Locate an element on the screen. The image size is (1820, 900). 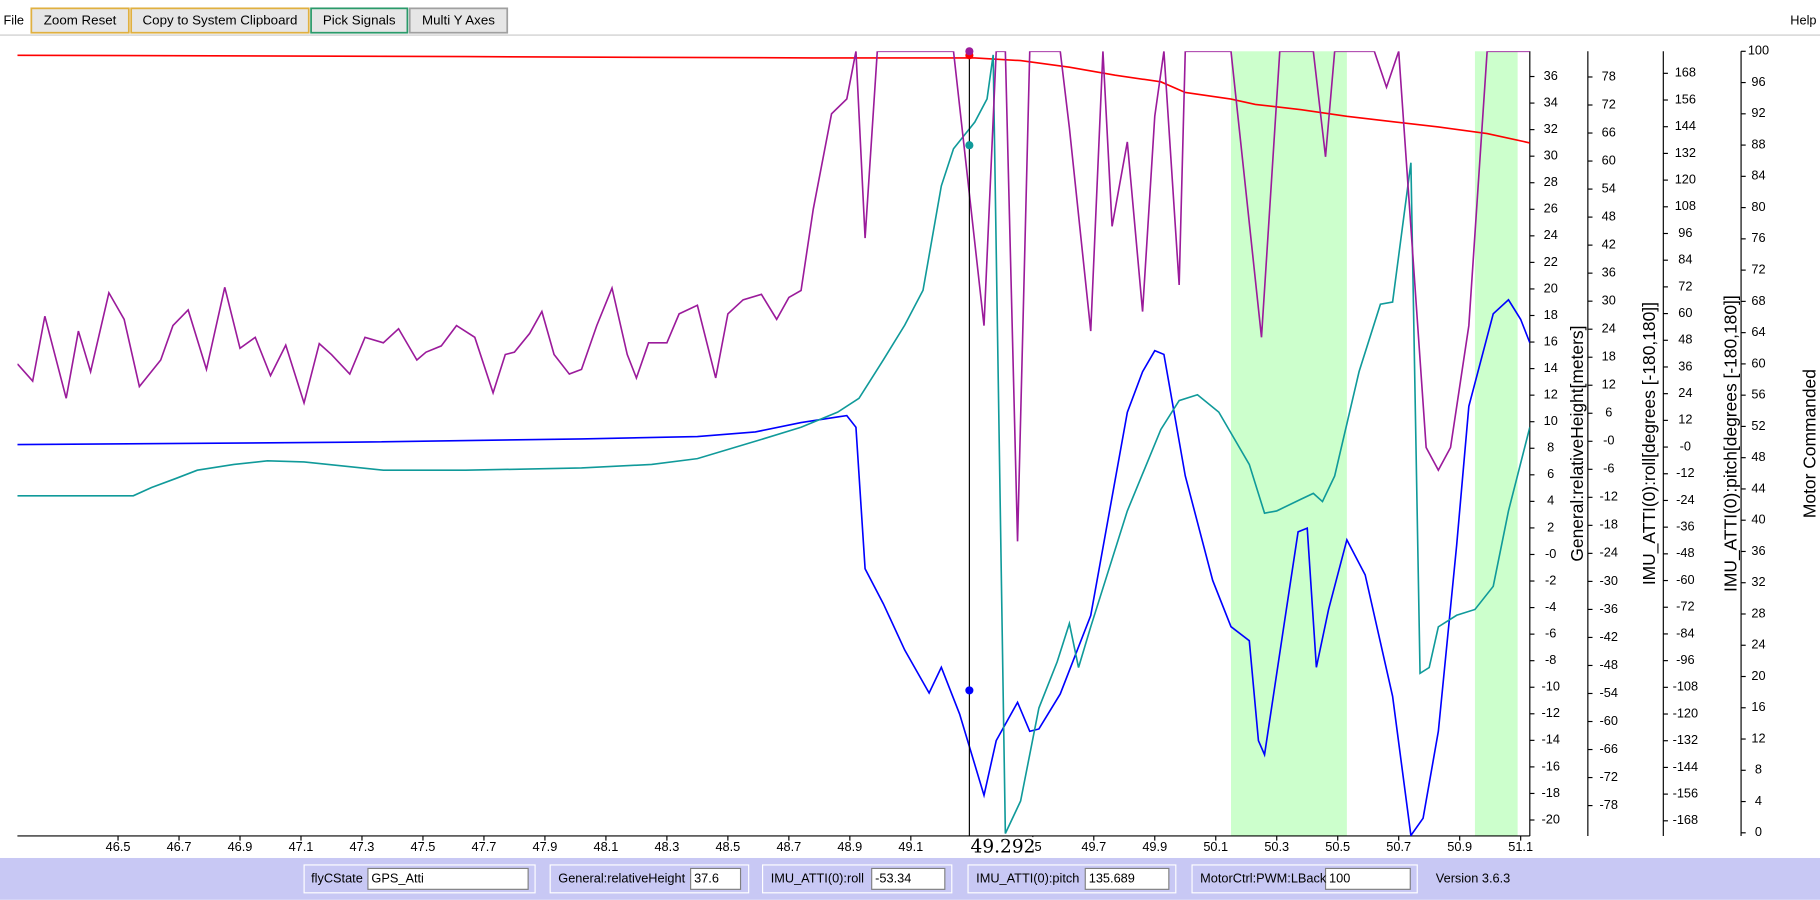
x-tick-label: 46.5 is located at coordinates (118, 846).